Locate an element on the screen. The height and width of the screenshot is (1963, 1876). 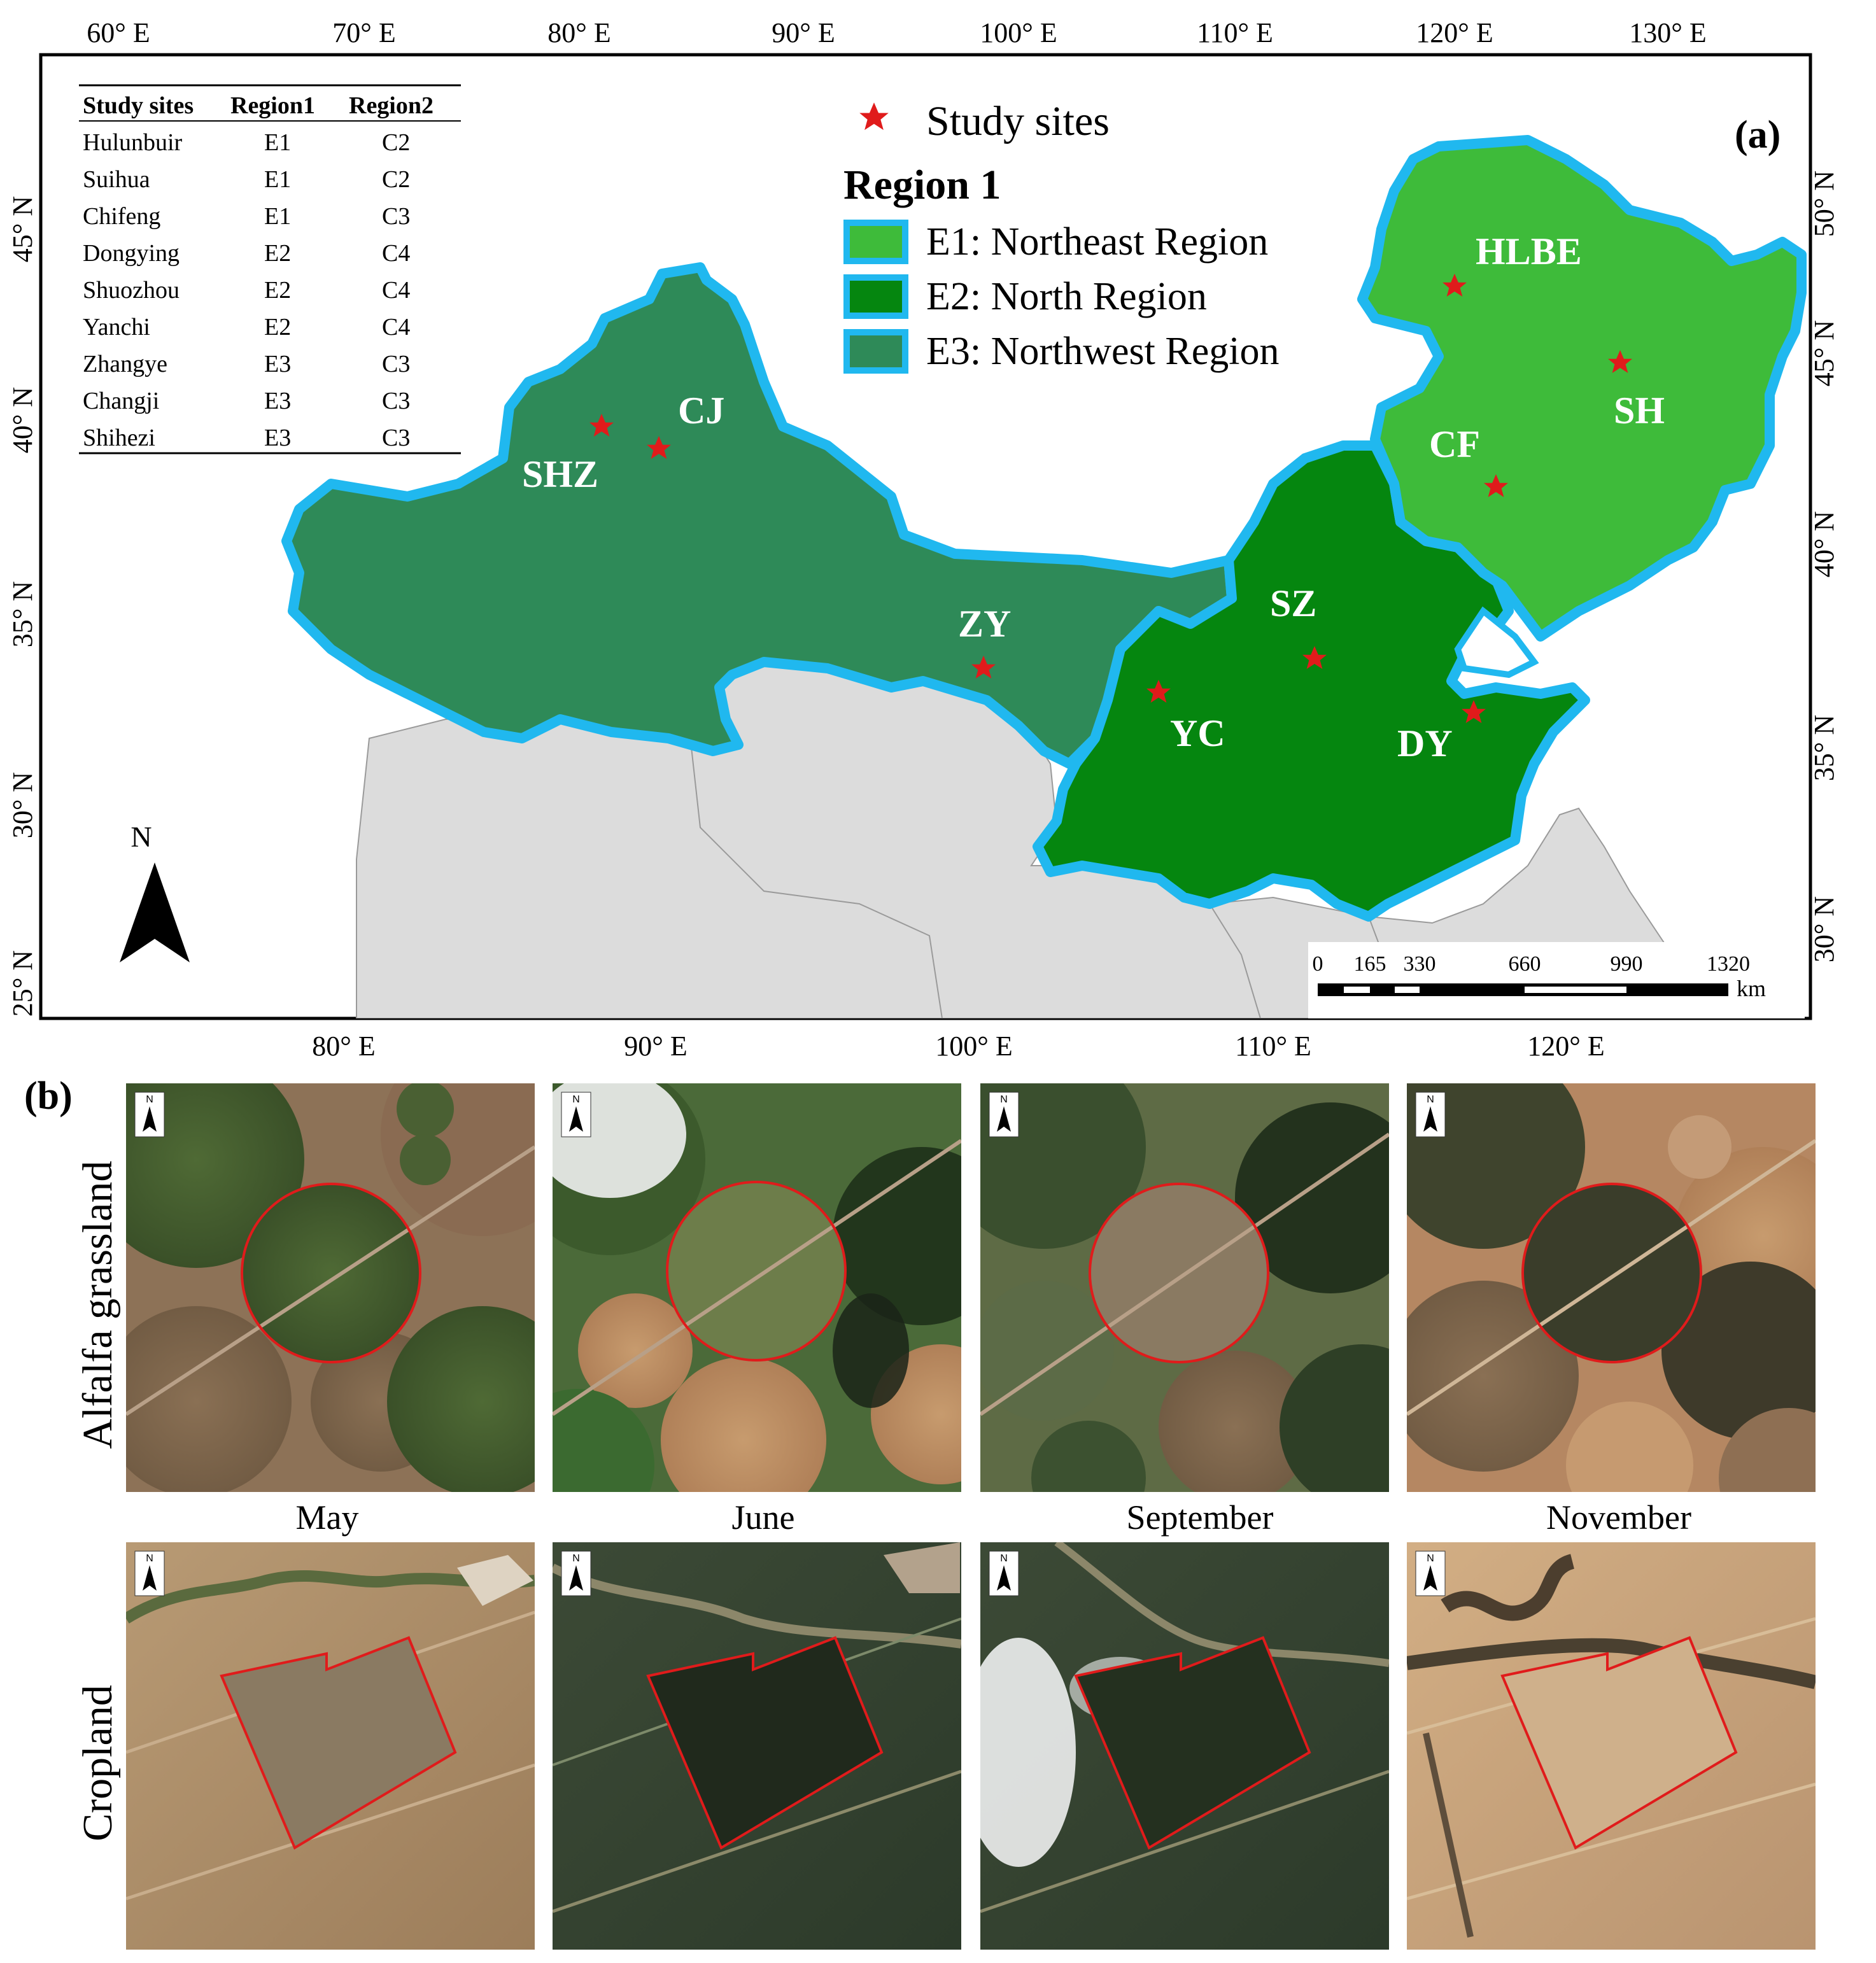
region-e1 is located at coordinates (1582, 388).